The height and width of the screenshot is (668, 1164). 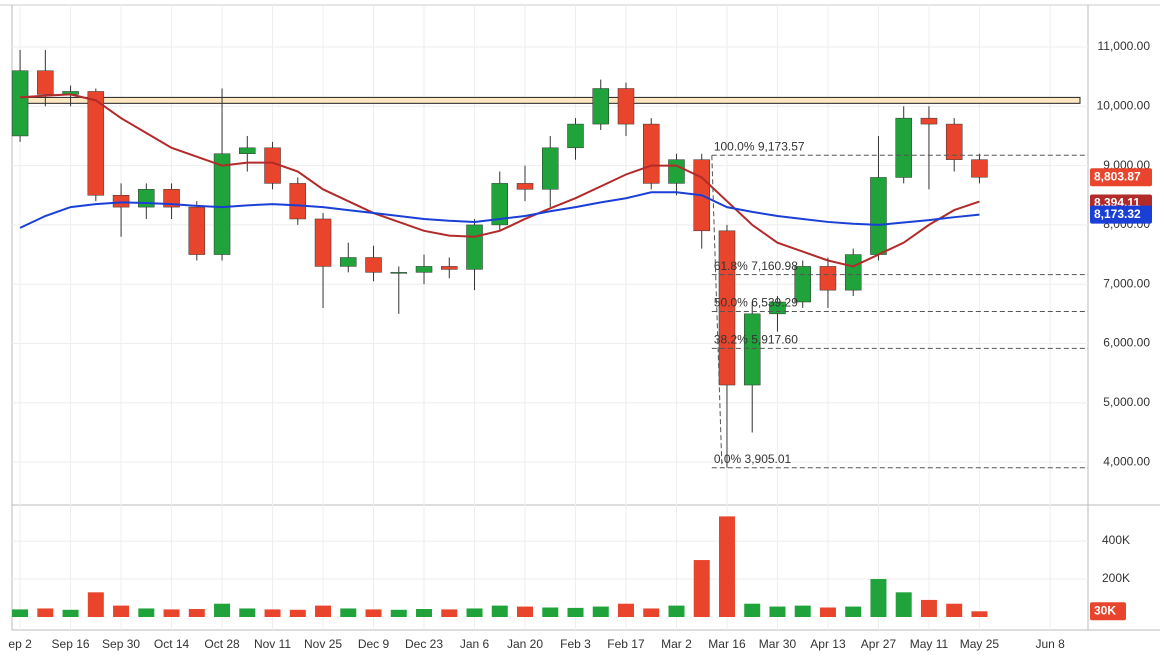 I want to click on x-tick-label: Mar 30, so click(x=778, y=644).